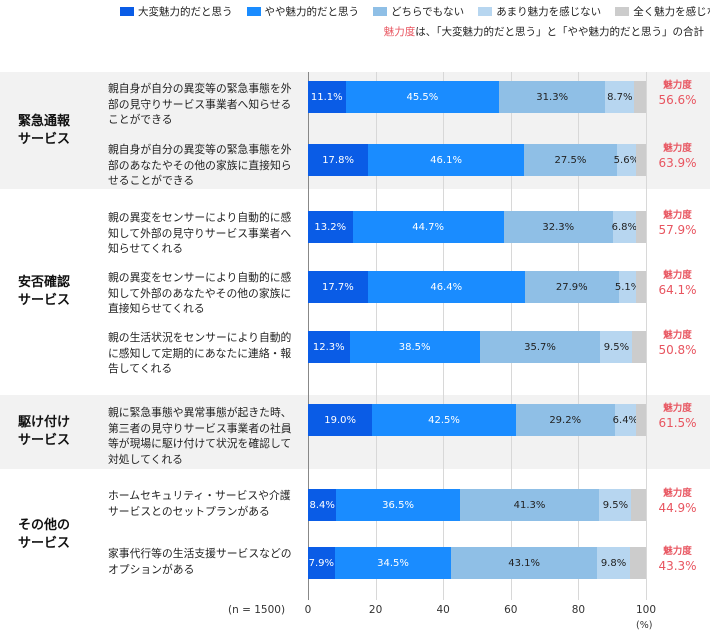 The height and width of the screenshot is (638, 710). What do you see at coordinates (540, 347) in the screenshot?
I see `data-label: 35.7%` at bounding box center [540, 347].